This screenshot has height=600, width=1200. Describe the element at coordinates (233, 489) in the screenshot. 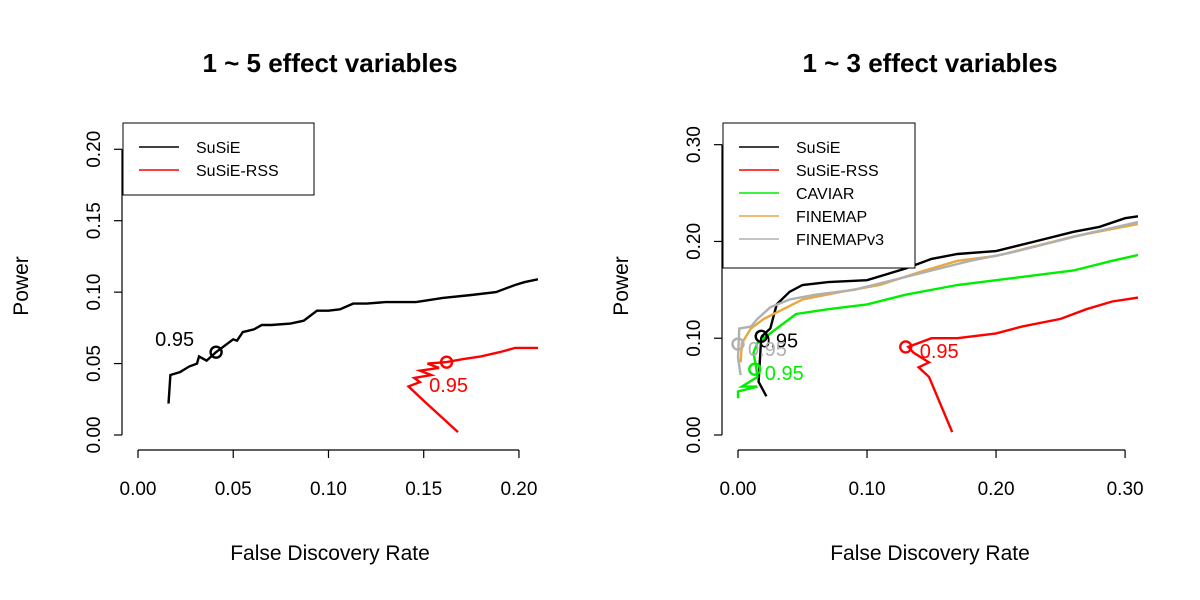

I see `x-tick-label: 0.05` at that location.